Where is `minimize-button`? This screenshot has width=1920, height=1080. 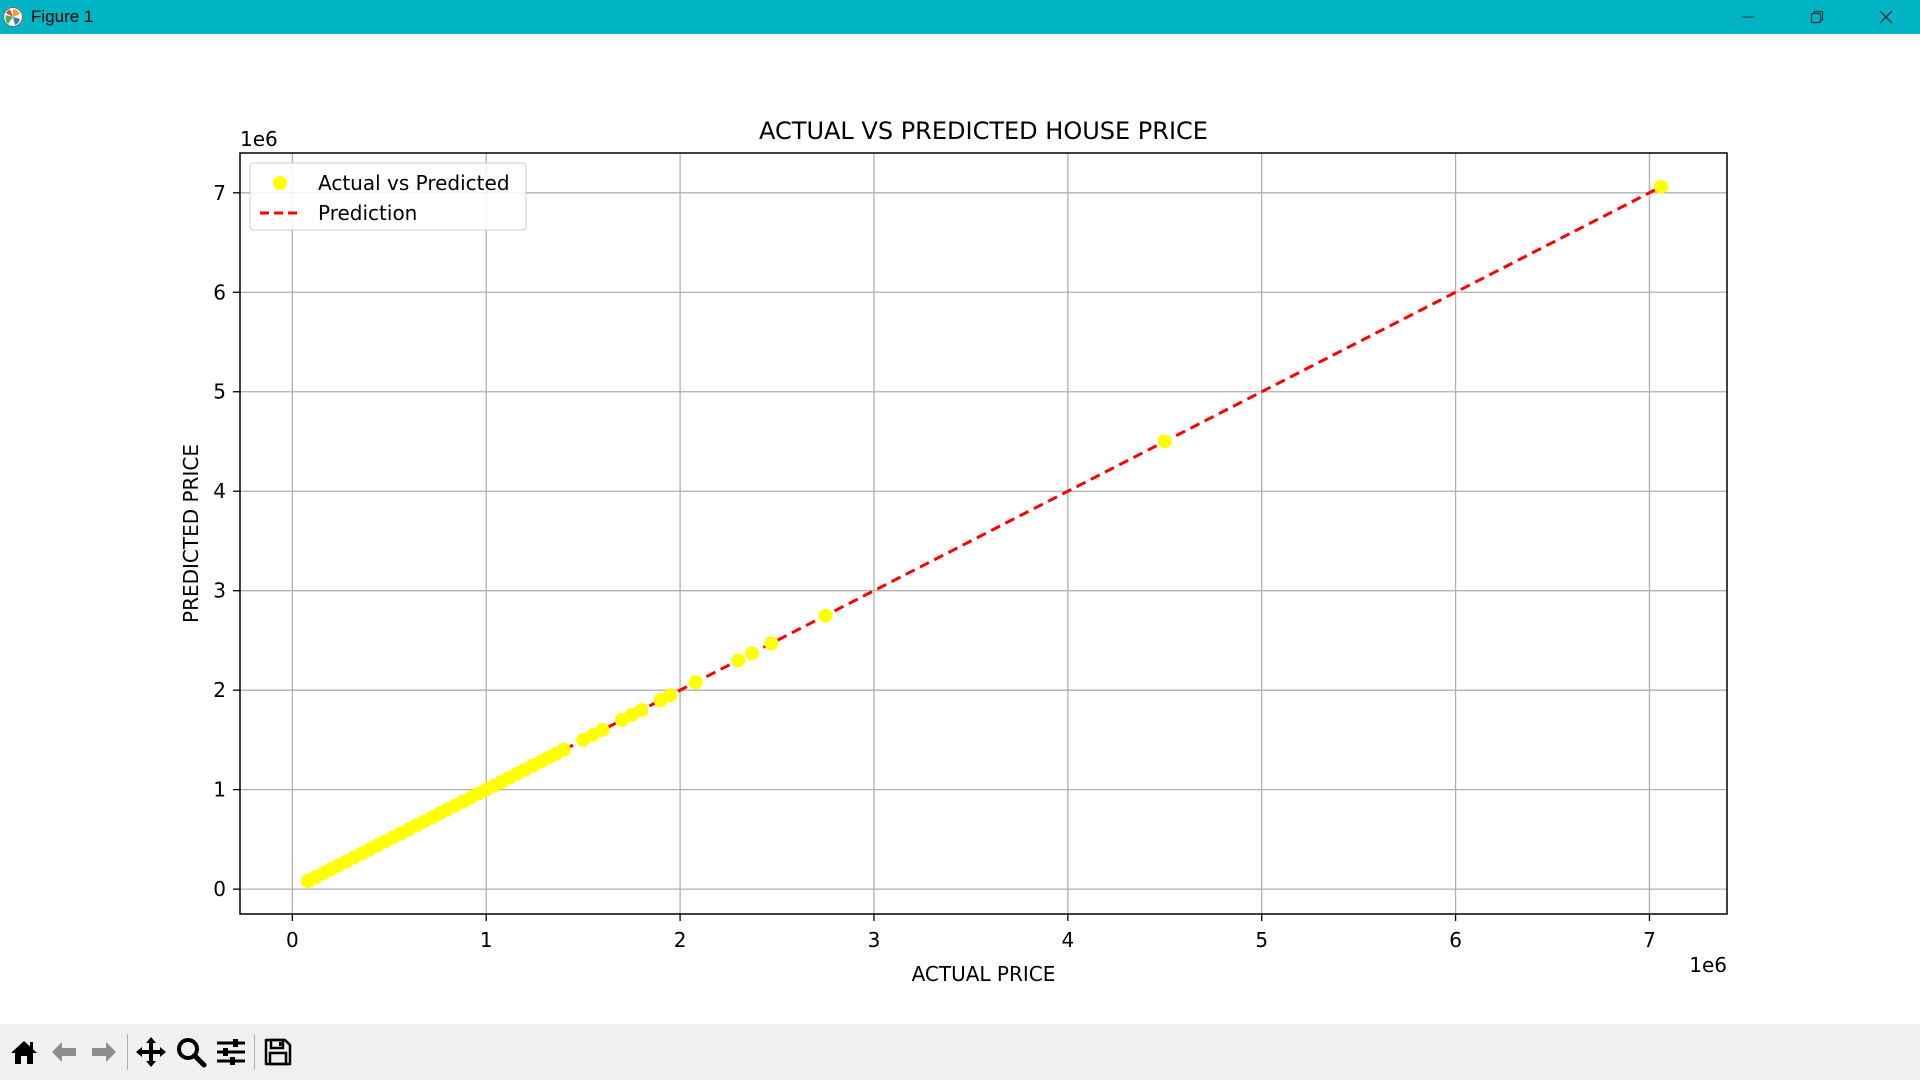 minimize-button is located at coordinates (1747, 17).